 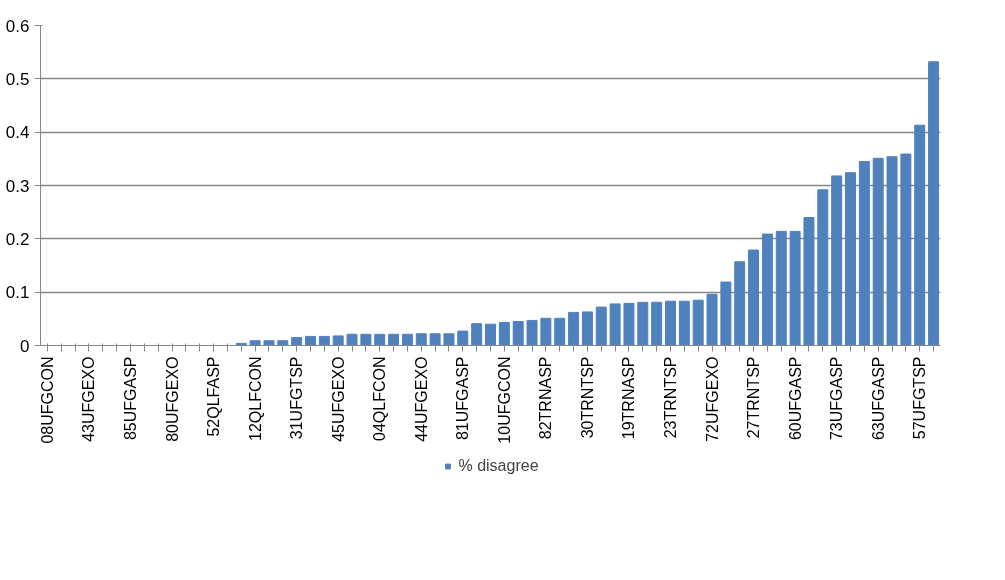 What do you see at coordinates (498, 466) in the screenshot?
I see `legend-label: % disagree` at bounding box center [498, 466].